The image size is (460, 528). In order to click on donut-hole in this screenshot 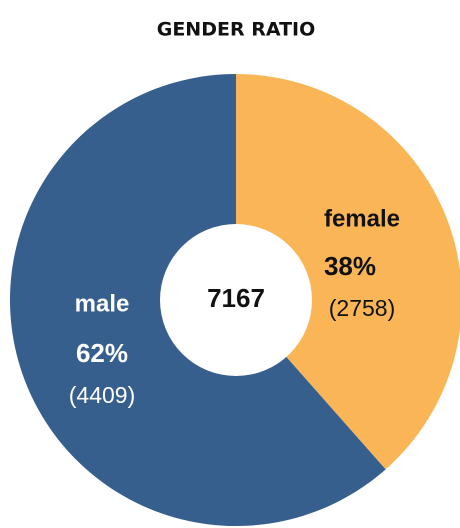, I will do `click(236, 300)`.